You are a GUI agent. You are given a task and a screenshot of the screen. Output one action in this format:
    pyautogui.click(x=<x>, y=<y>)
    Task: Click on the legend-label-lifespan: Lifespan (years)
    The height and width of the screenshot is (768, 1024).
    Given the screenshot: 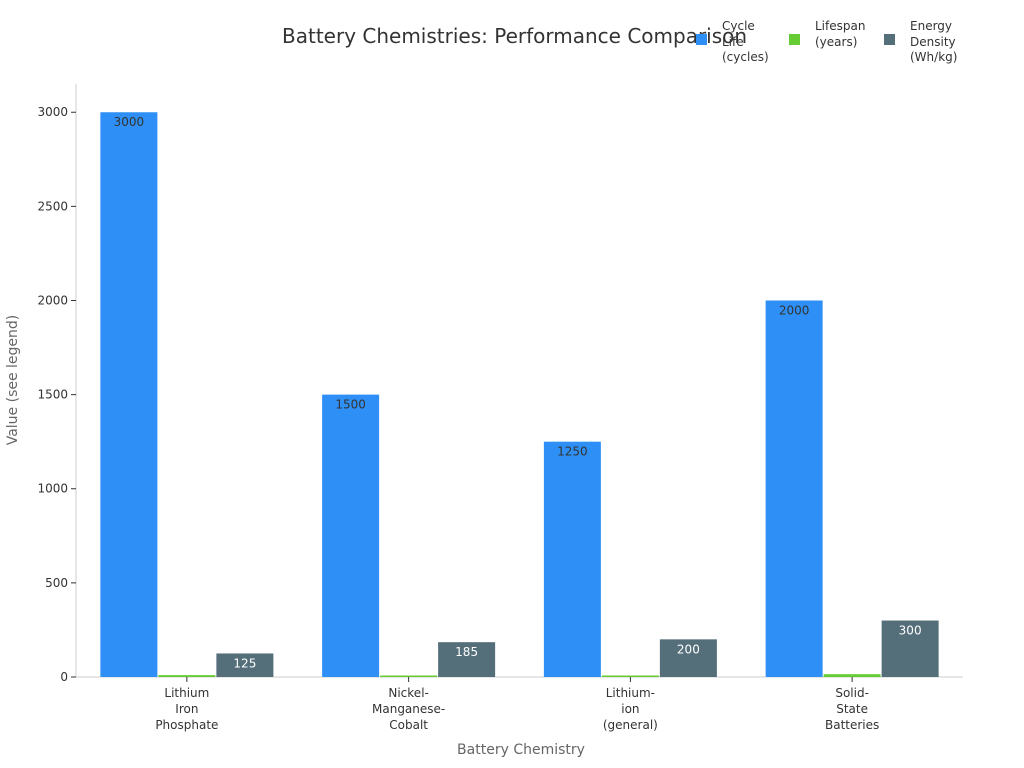 What is the action you would take?
    pyautogui.click(x=840, y=34)
    